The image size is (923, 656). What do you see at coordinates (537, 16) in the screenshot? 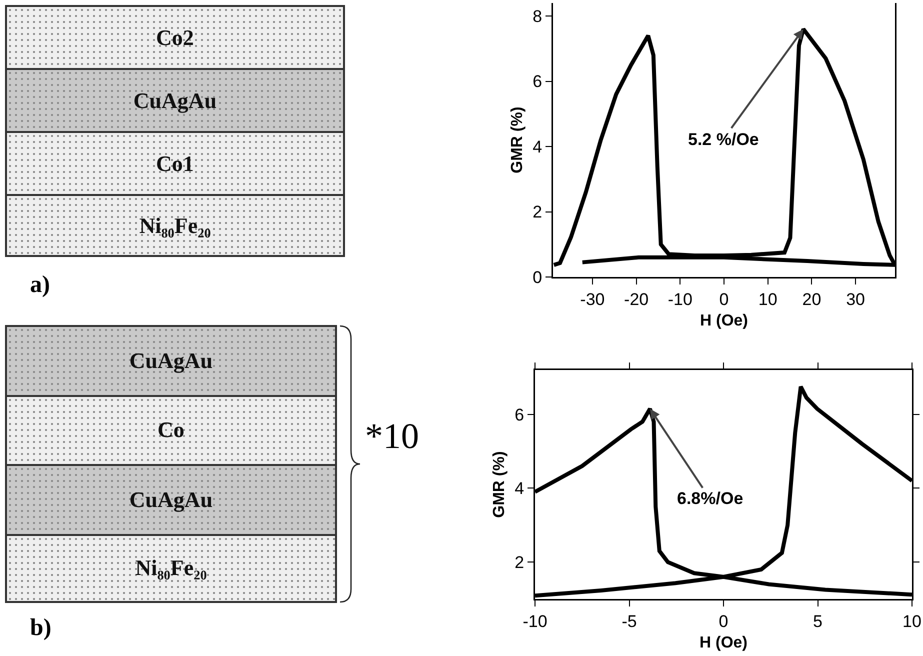
I see `y-tick-label: 8` at bounding box center [537, 16].